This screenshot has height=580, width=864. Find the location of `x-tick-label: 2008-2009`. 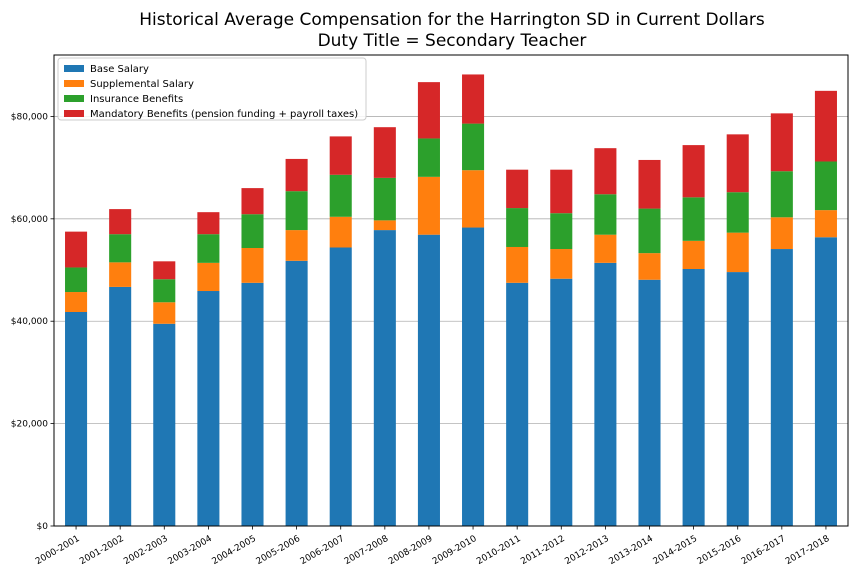

x-tick-label: 2008-2009 is located at coordinates (411, 550).